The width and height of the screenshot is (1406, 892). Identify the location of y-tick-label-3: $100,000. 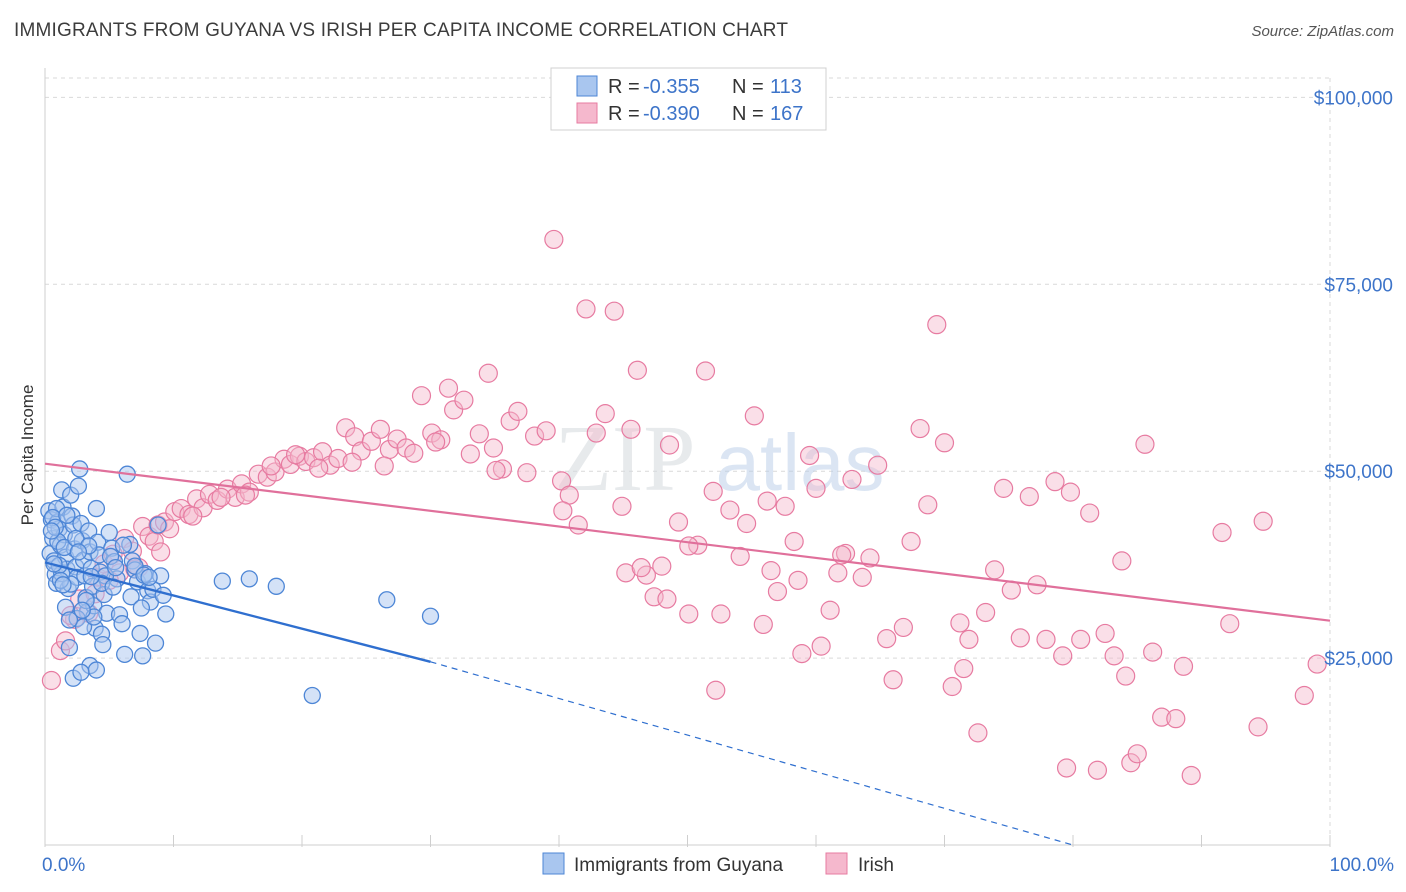
(1353, 98).